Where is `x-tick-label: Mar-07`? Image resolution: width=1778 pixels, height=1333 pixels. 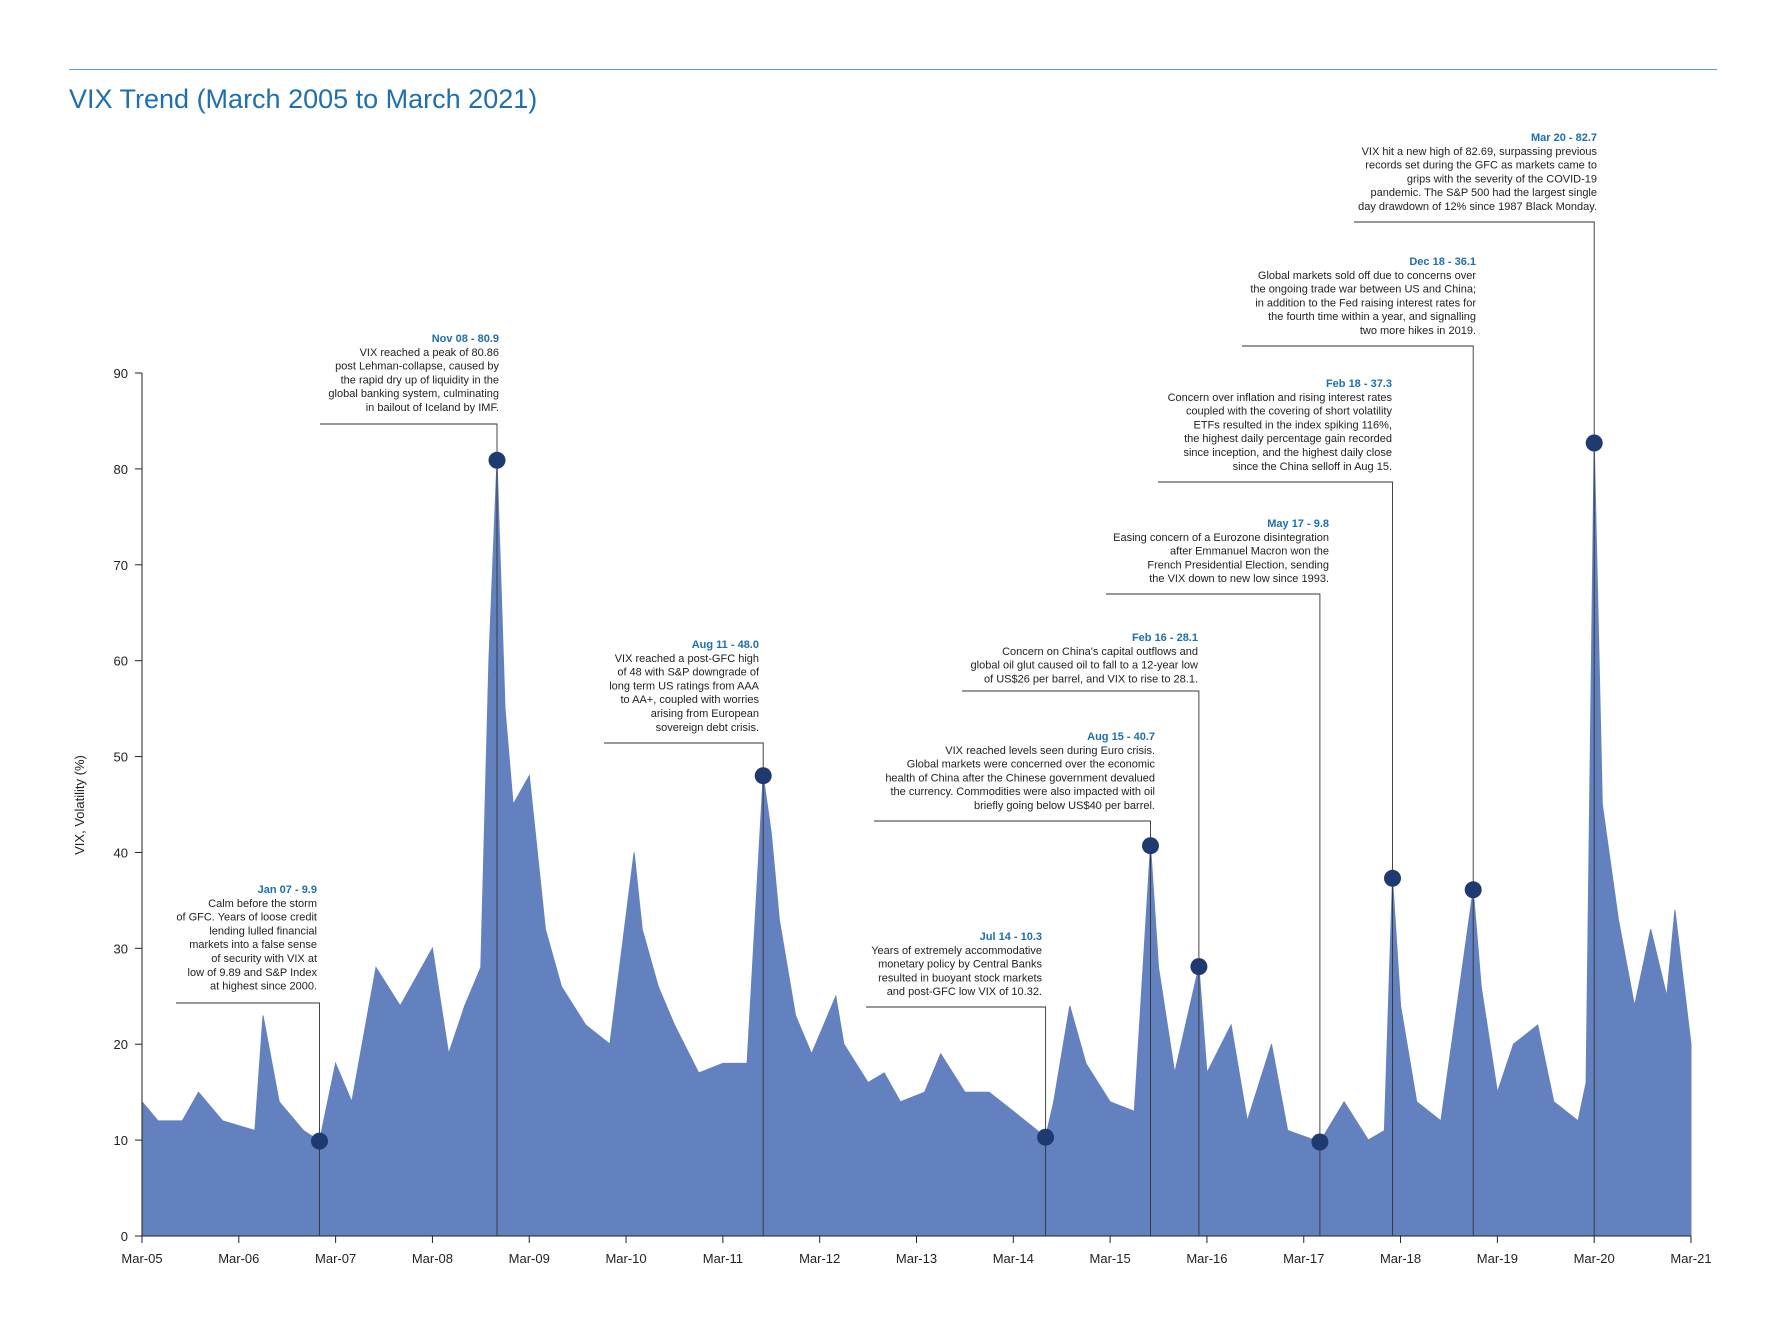
x-tick-label: Mar-07 is located at coordinates (335, 1258).